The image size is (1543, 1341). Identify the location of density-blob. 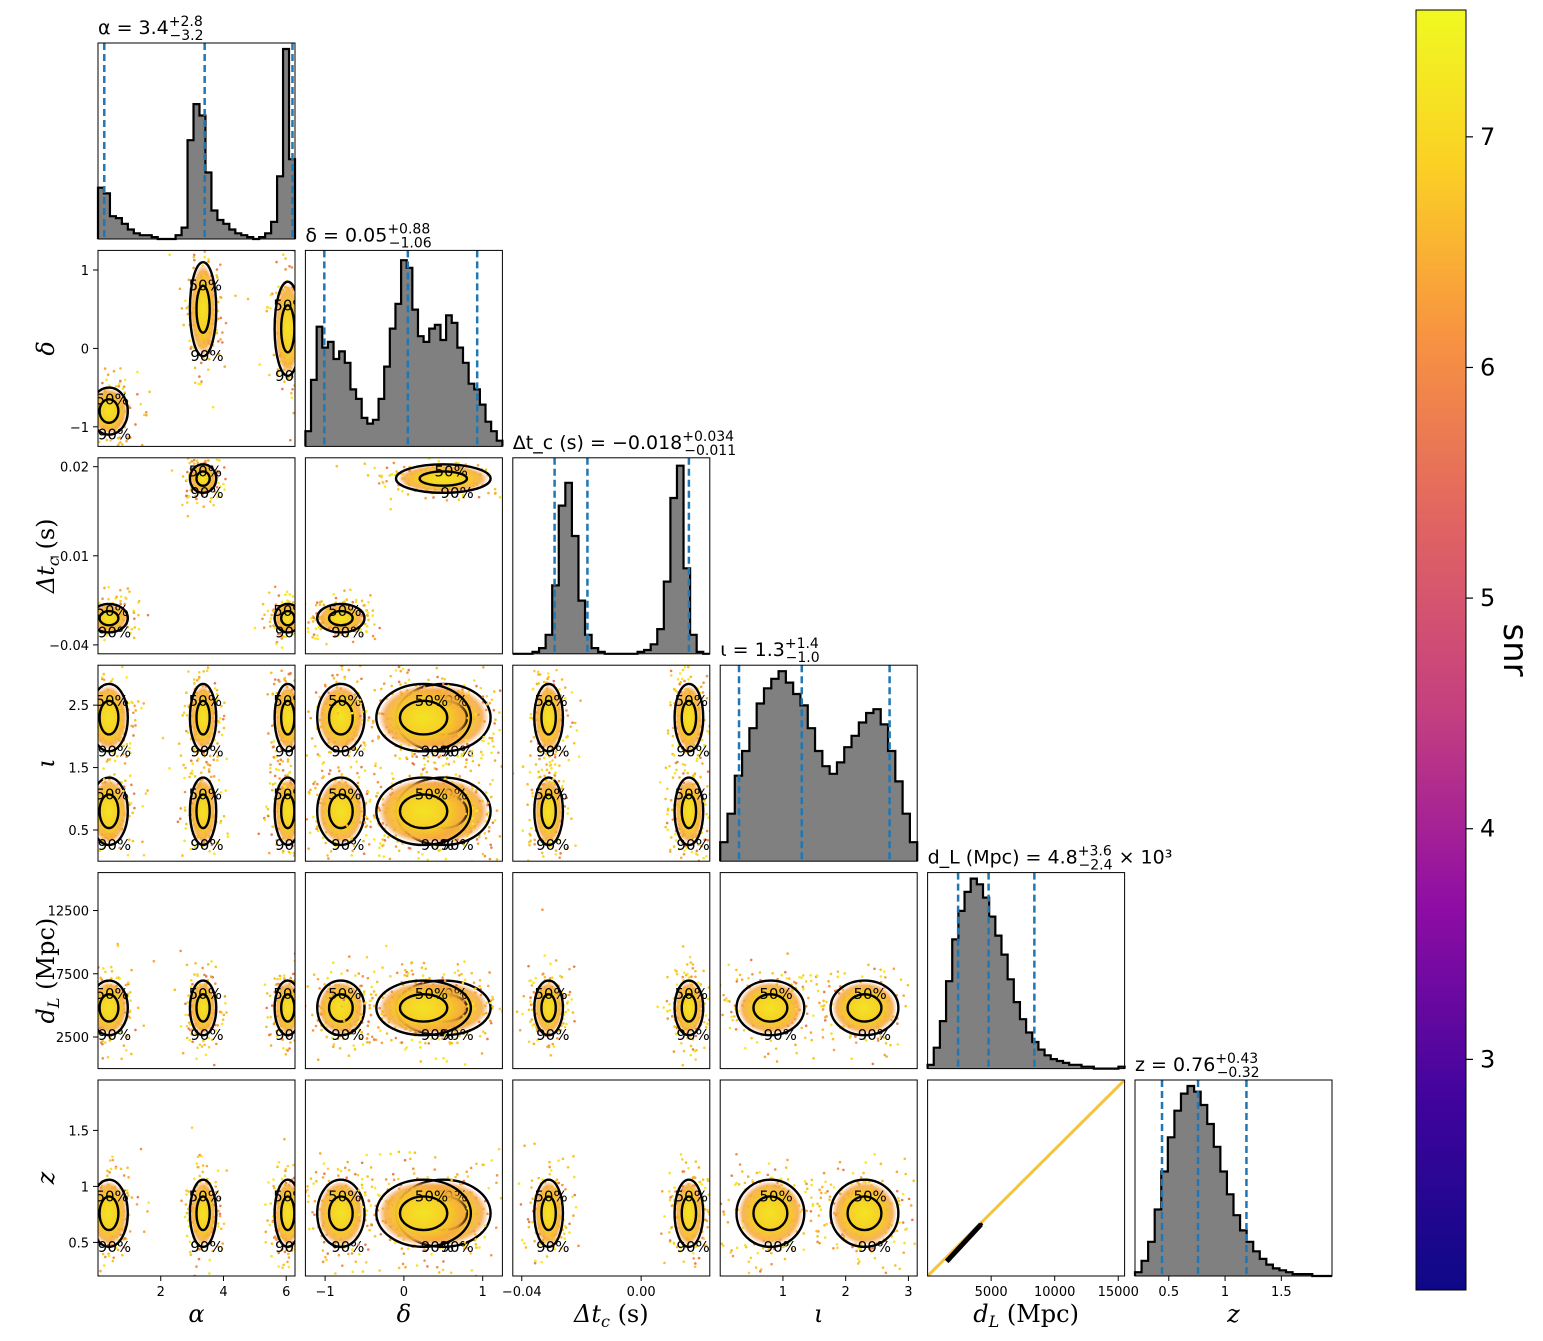
(341, 618).